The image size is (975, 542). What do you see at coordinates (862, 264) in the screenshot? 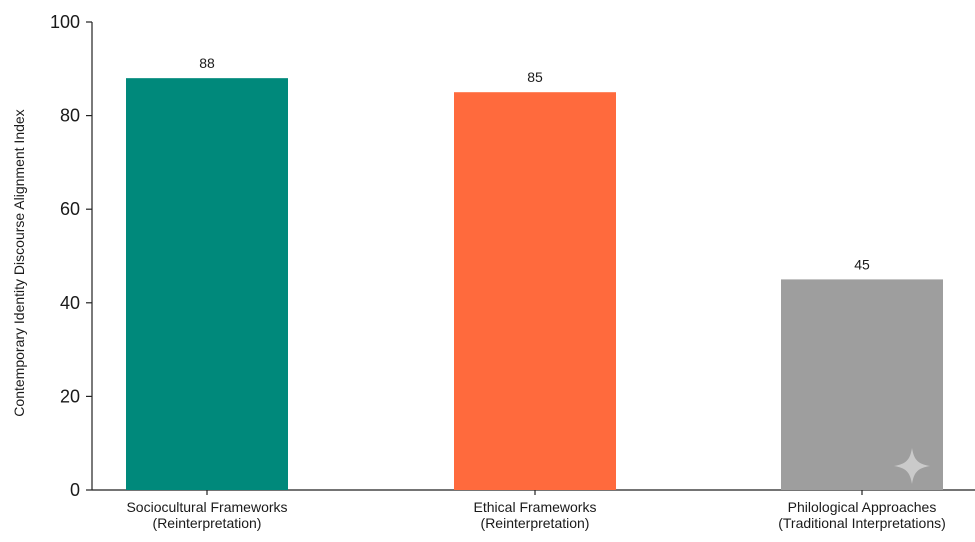
I see `data-label: 45` at bounding box center [862, 264].